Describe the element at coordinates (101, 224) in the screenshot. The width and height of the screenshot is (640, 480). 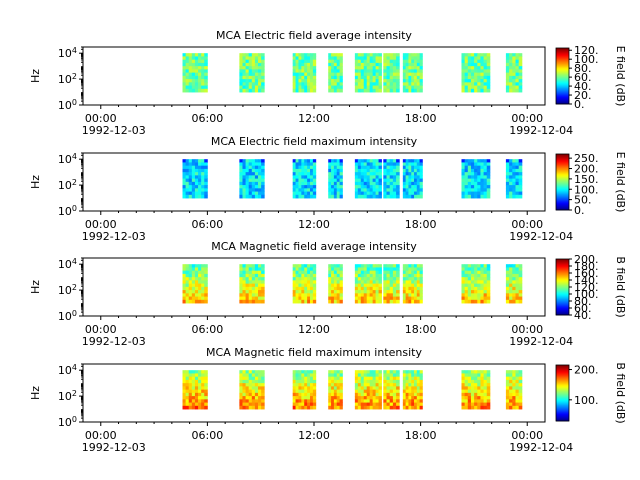
I see `x-tick-label: 00:00` at that location.